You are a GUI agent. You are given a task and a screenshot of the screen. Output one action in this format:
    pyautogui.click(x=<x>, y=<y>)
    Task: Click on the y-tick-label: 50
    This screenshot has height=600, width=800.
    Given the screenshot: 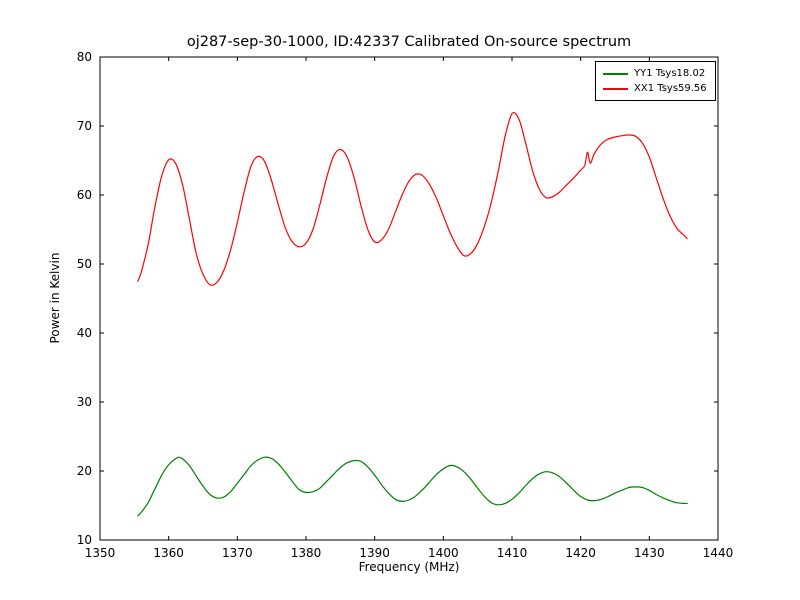 What is the action you would take?
    pyautogui.click(x=84, y=264)
    